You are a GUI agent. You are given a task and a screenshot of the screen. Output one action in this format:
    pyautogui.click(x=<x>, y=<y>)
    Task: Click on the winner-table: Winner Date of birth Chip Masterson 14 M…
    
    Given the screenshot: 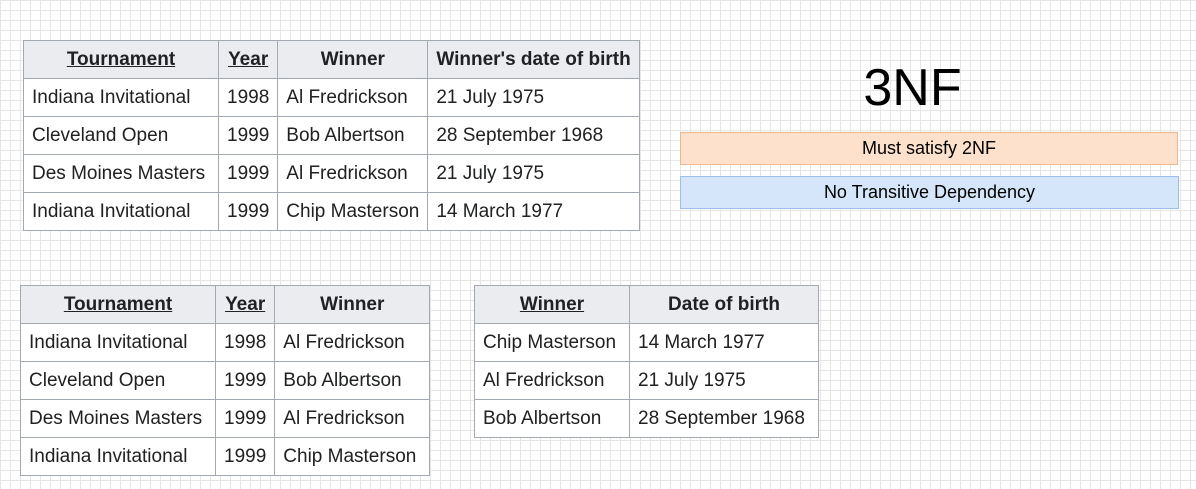 What is the action you would take?
    pyautogui.click(x=646, y=361)
    